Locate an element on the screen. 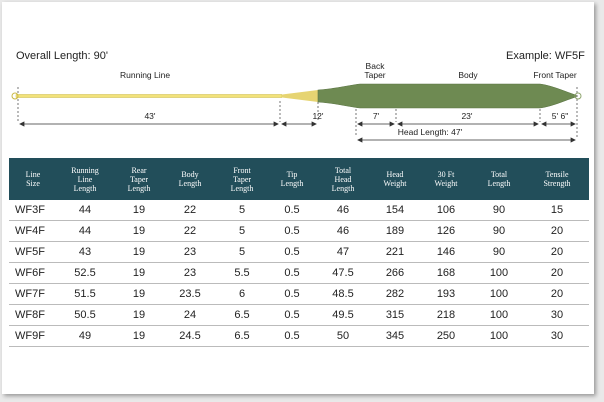 Image resolution: width=604 pixels, height=402 pixels. front-taper-label: Front Taper is located at coordinates (555, 75).